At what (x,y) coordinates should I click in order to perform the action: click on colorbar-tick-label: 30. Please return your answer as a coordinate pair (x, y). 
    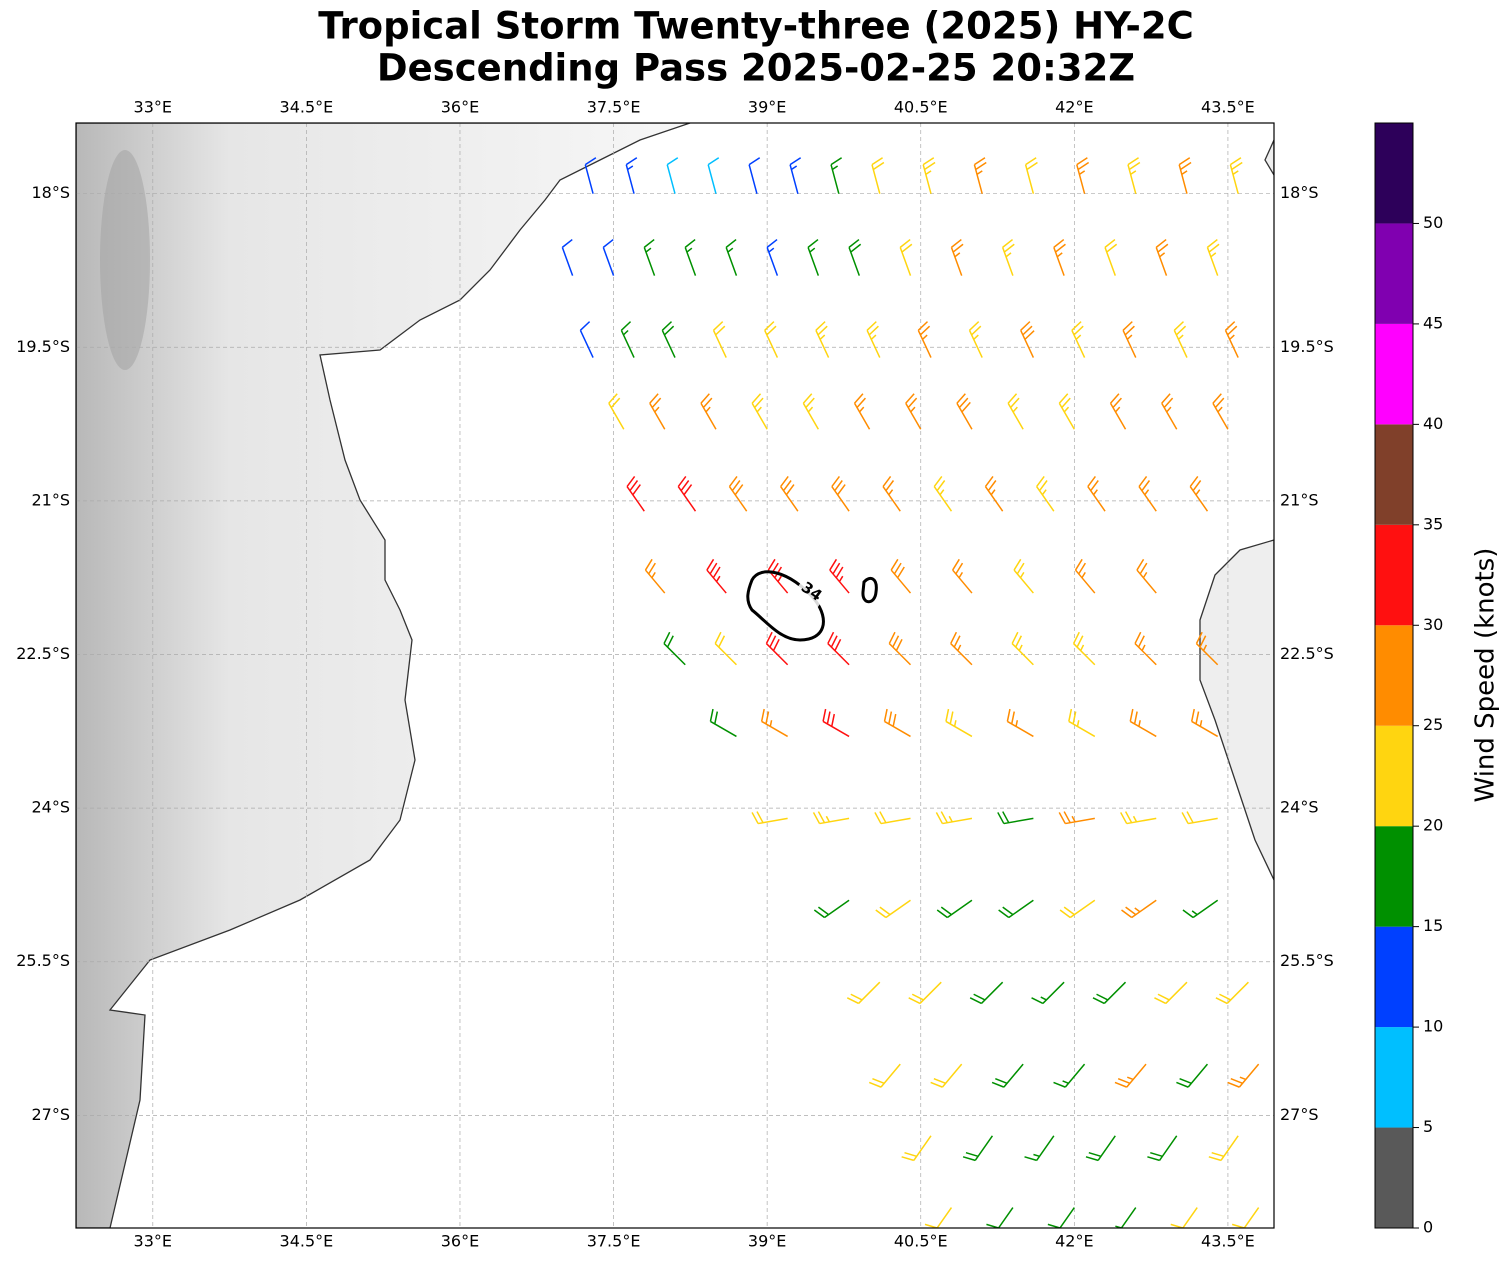
    Looking at the image, I should click on (1433, 624).